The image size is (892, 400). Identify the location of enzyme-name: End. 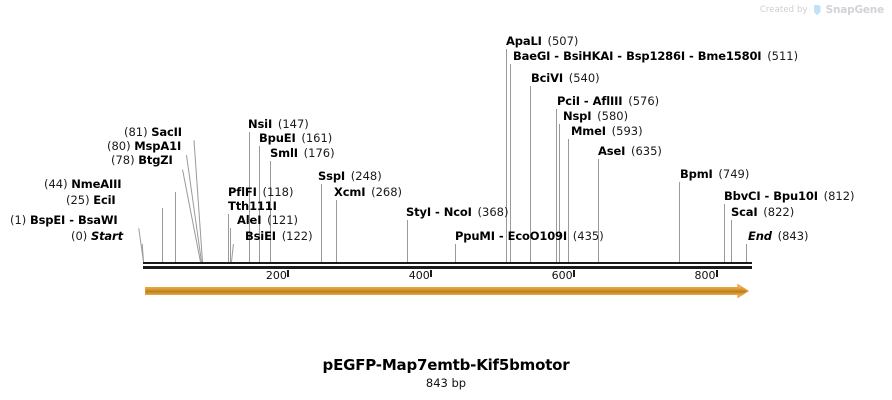
(760, 236).